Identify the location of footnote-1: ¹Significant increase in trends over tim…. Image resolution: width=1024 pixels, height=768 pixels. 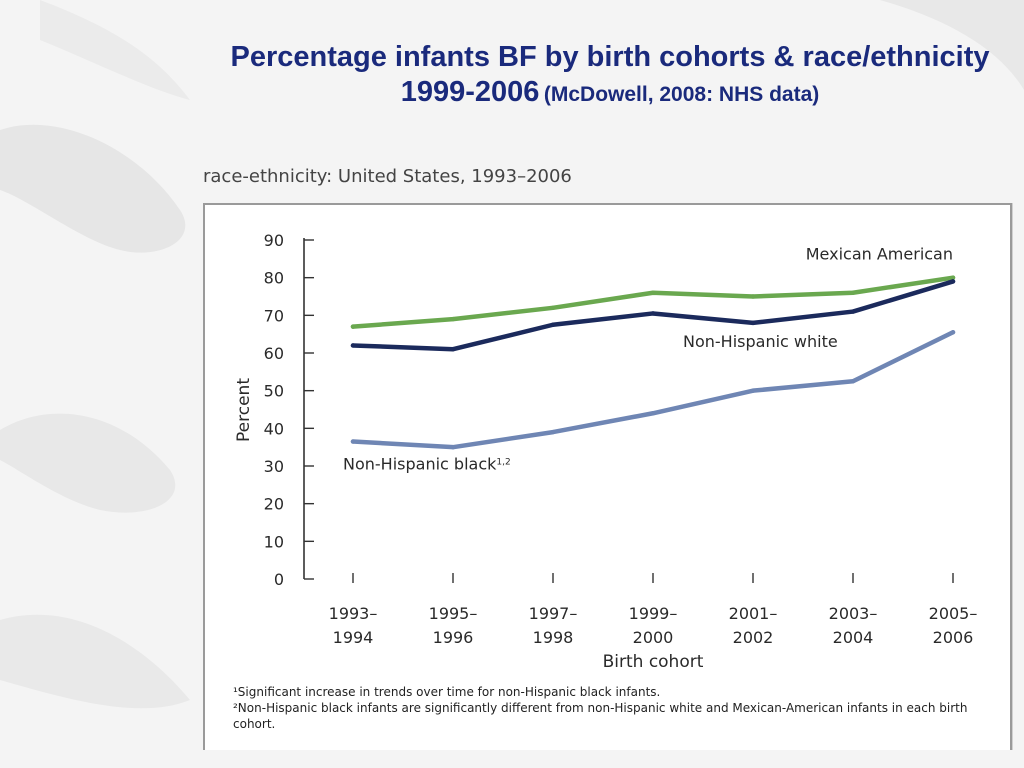
(447, 692).